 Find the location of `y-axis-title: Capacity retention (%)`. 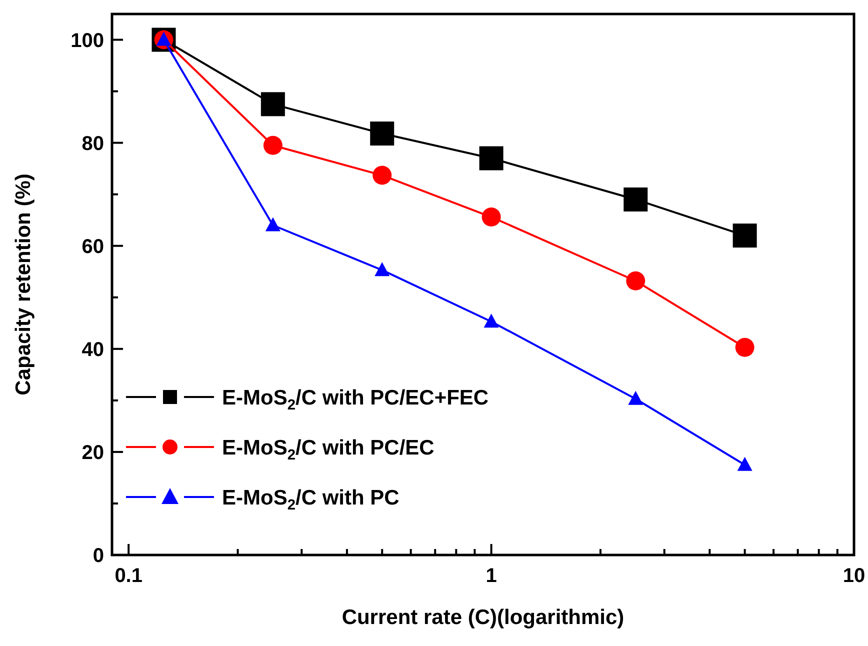

y-axis-title: Capacity retention (%) is located at coordinates (23, 285).